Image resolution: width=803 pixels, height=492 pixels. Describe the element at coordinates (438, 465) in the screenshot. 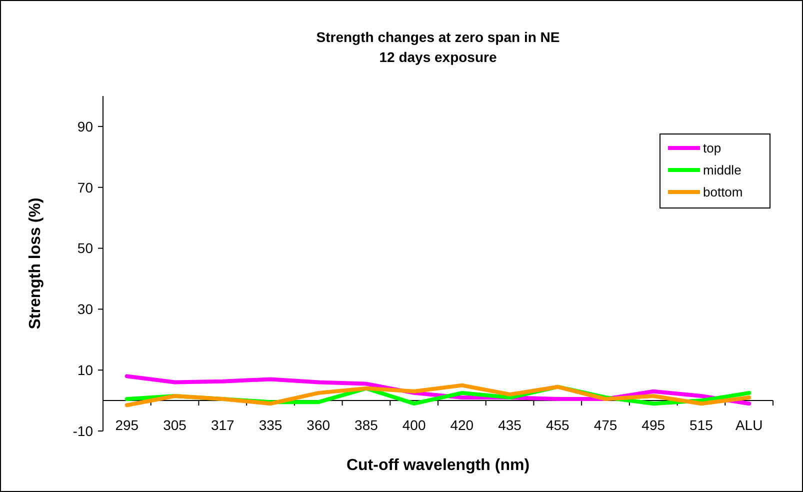

I see `x-axis-title: Cut-off wavelength (nm)` at that location.